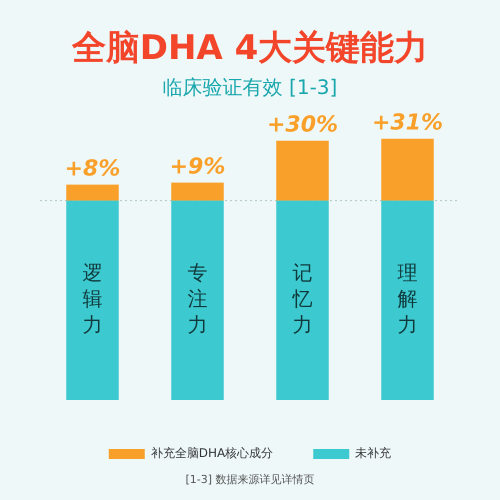 This screenshot has height=500, width=500. Describe the element at coordinates (250, 480) in the screenshot. I see `text: [1-3] 数据来源详见详情页` at that location.